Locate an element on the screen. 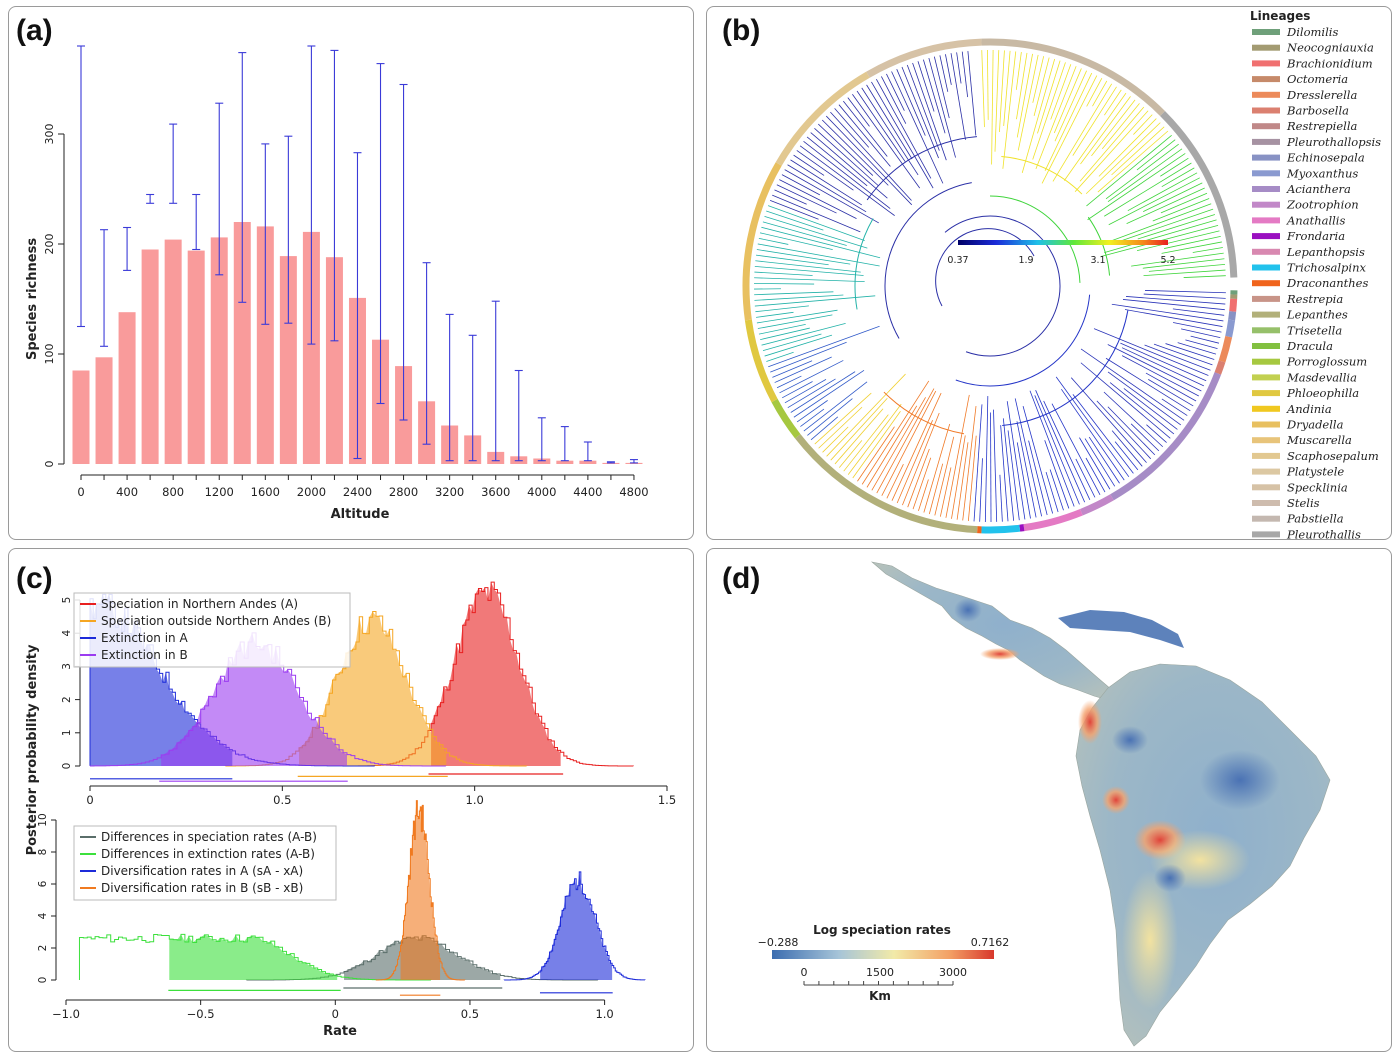 The height and width of the screenshot is (1054, 1396). panel-c-label: (c) is located at coordinates (34, 578).